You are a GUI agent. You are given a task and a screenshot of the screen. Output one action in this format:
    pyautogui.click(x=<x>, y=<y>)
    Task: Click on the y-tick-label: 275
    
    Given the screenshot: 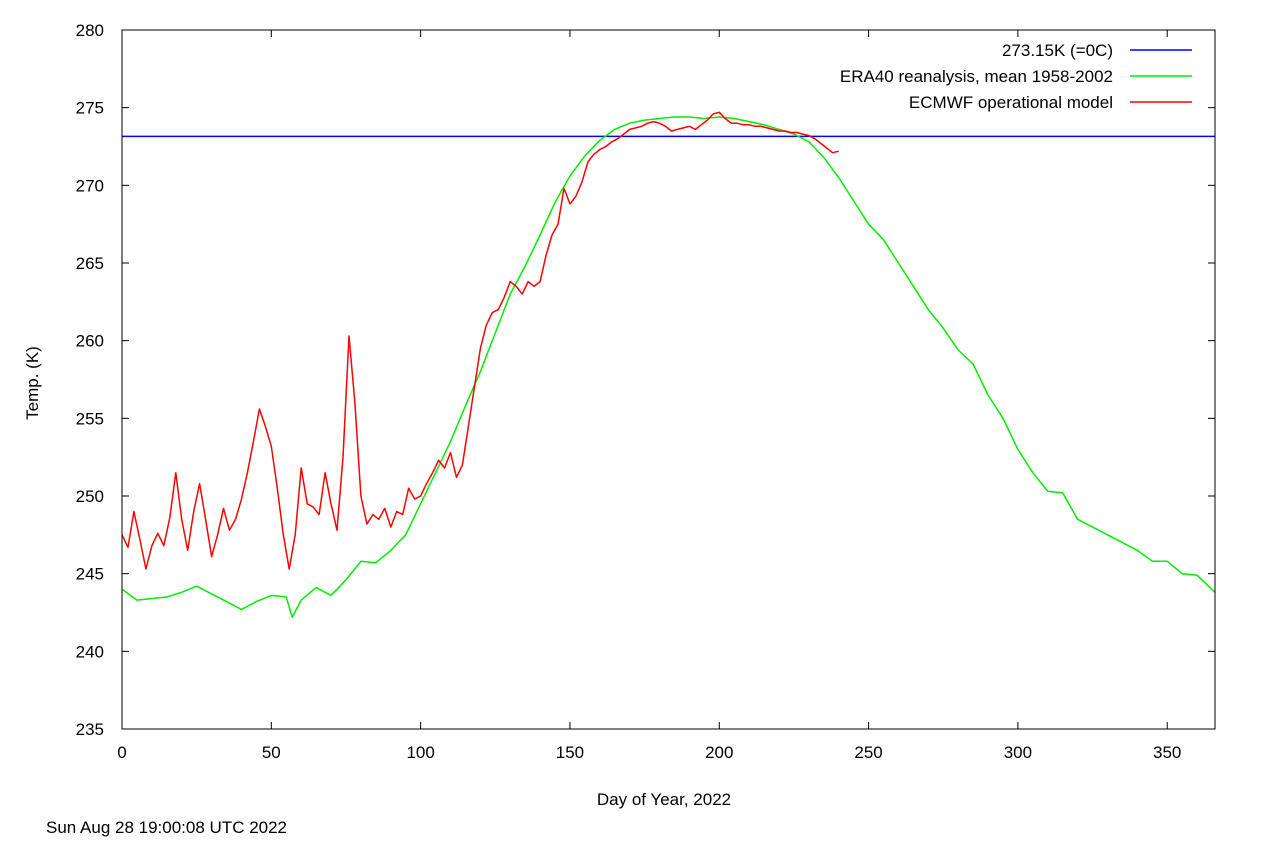 What is the action you would take?
    pyautogui.click(x=90, y=108)
    